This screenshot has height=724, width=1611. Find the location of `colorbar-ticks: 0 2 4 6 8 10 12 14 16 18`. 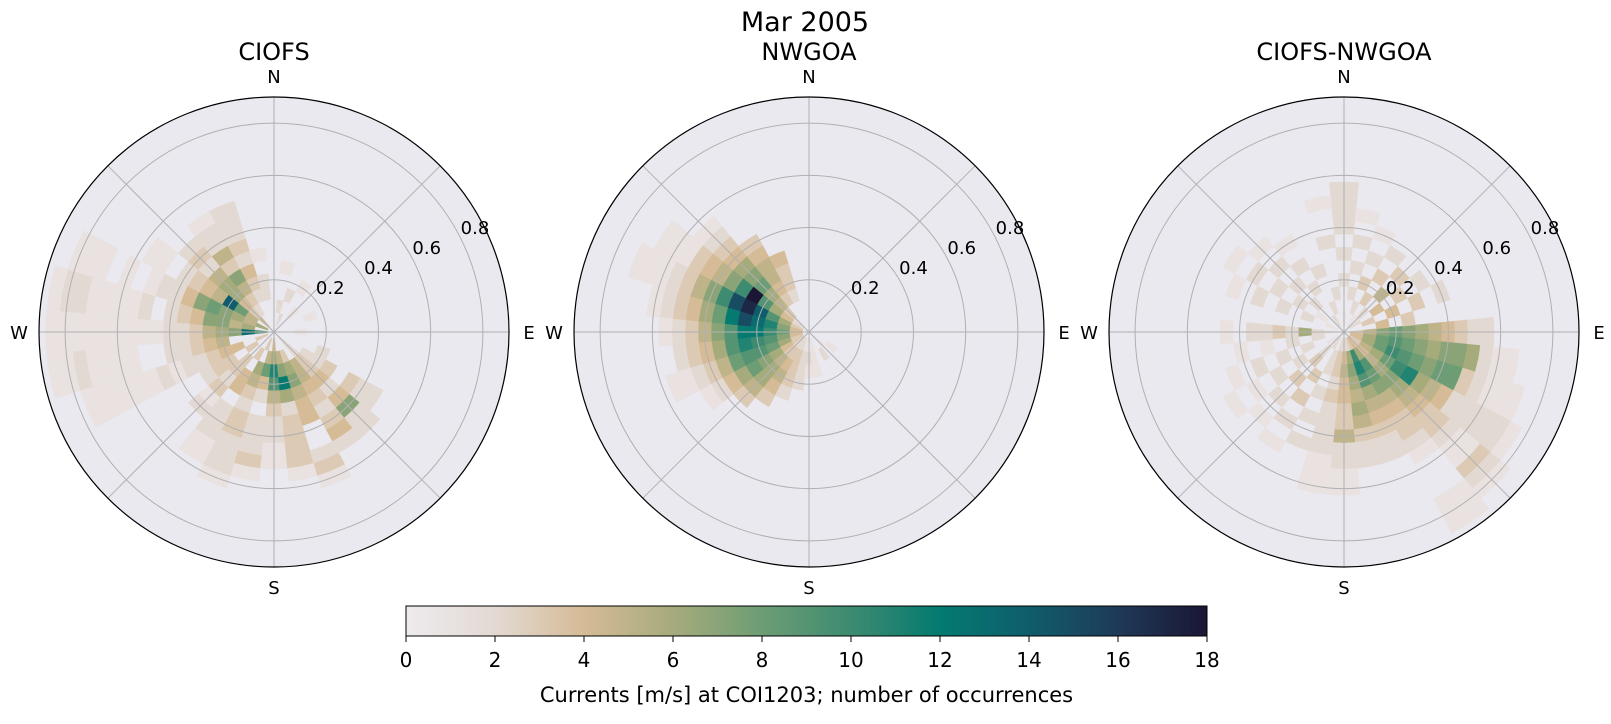

colorbar-ticks: 0 2 4 6 8 10 12 14 16 18 is located at coordinates (810, 654).